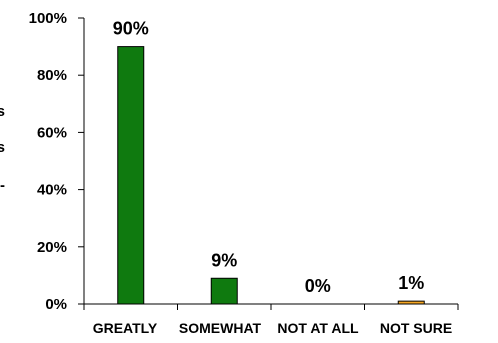 The height and width of the screenshot is (343, 498). What do you see at coordinates (131, 29) in the screenshot?
I see `data-label: 90%` at bounding box center [131, 29].